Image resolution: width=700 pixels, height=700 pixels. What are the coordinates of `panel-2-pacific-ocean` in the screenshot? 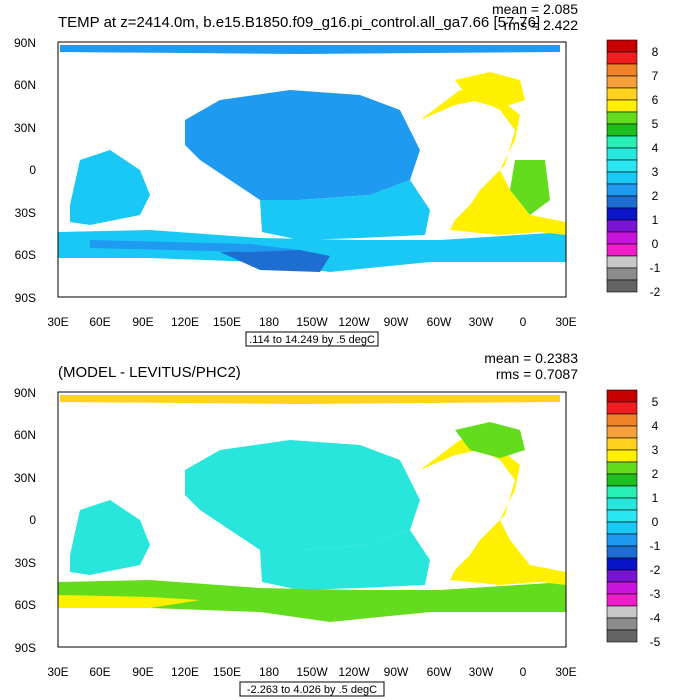 It's located at (302, 495).